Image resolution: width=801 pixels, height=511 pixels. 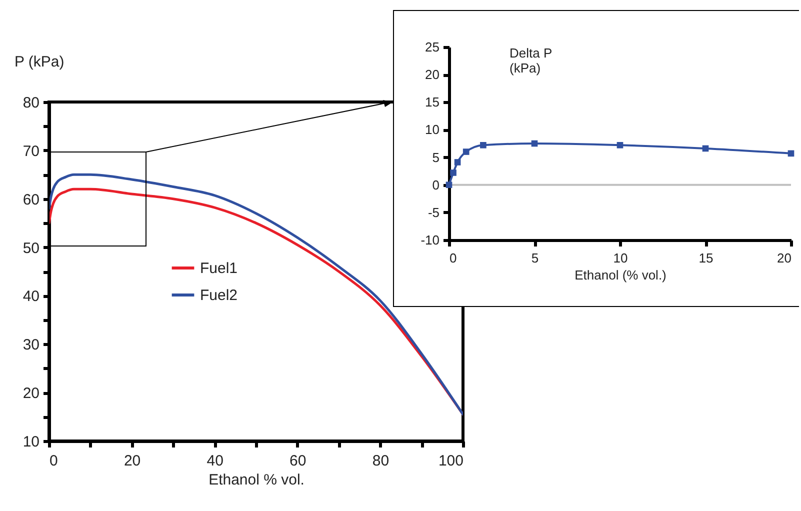 What do you see at coordinates (31, 103) in the screenshot?
I see `y-tick-label: 80` at bounding box center [31, 103].